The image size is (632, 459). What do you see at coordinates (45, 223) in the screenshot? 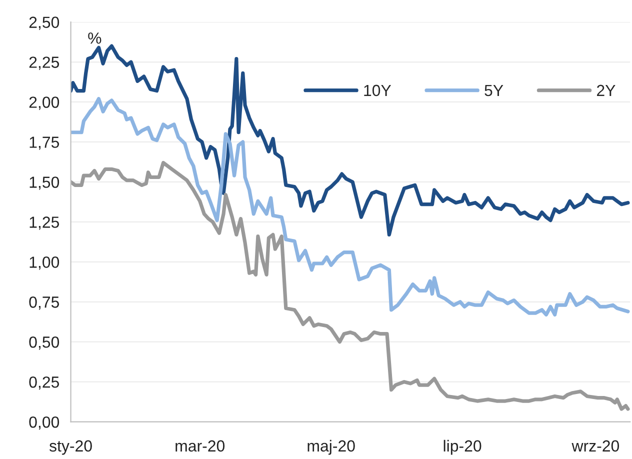
I see `y-tick-label: 1,25` at bounding box center [45, 223].